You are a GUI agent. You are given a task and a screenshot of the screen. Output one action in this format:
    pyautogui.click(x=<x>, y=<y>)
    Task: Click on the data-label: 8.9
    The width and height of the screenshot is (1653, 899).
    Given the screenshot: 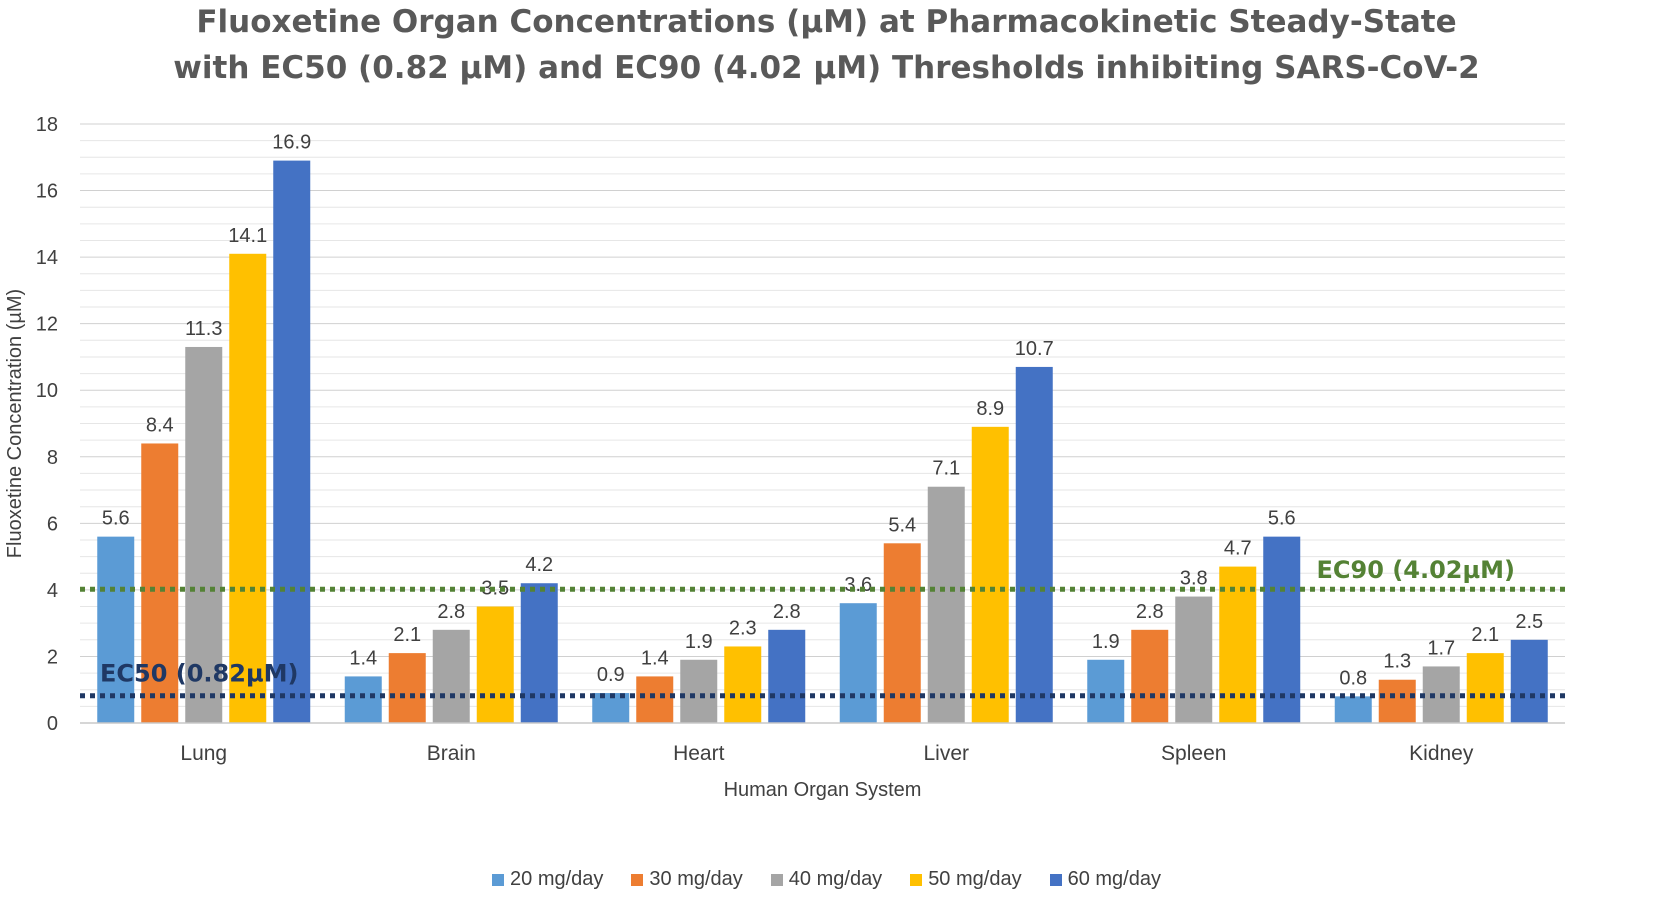 What is the action you would take?
    pyautogui.click(x=990, y=409)
    